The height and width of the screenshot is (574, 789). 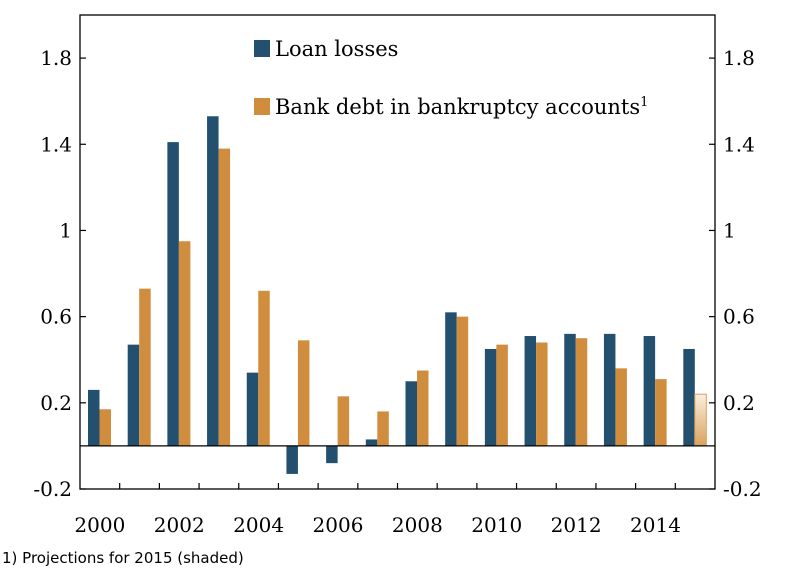 I want to click on bar-bank-debt-2008, so click(x=423, y=408).